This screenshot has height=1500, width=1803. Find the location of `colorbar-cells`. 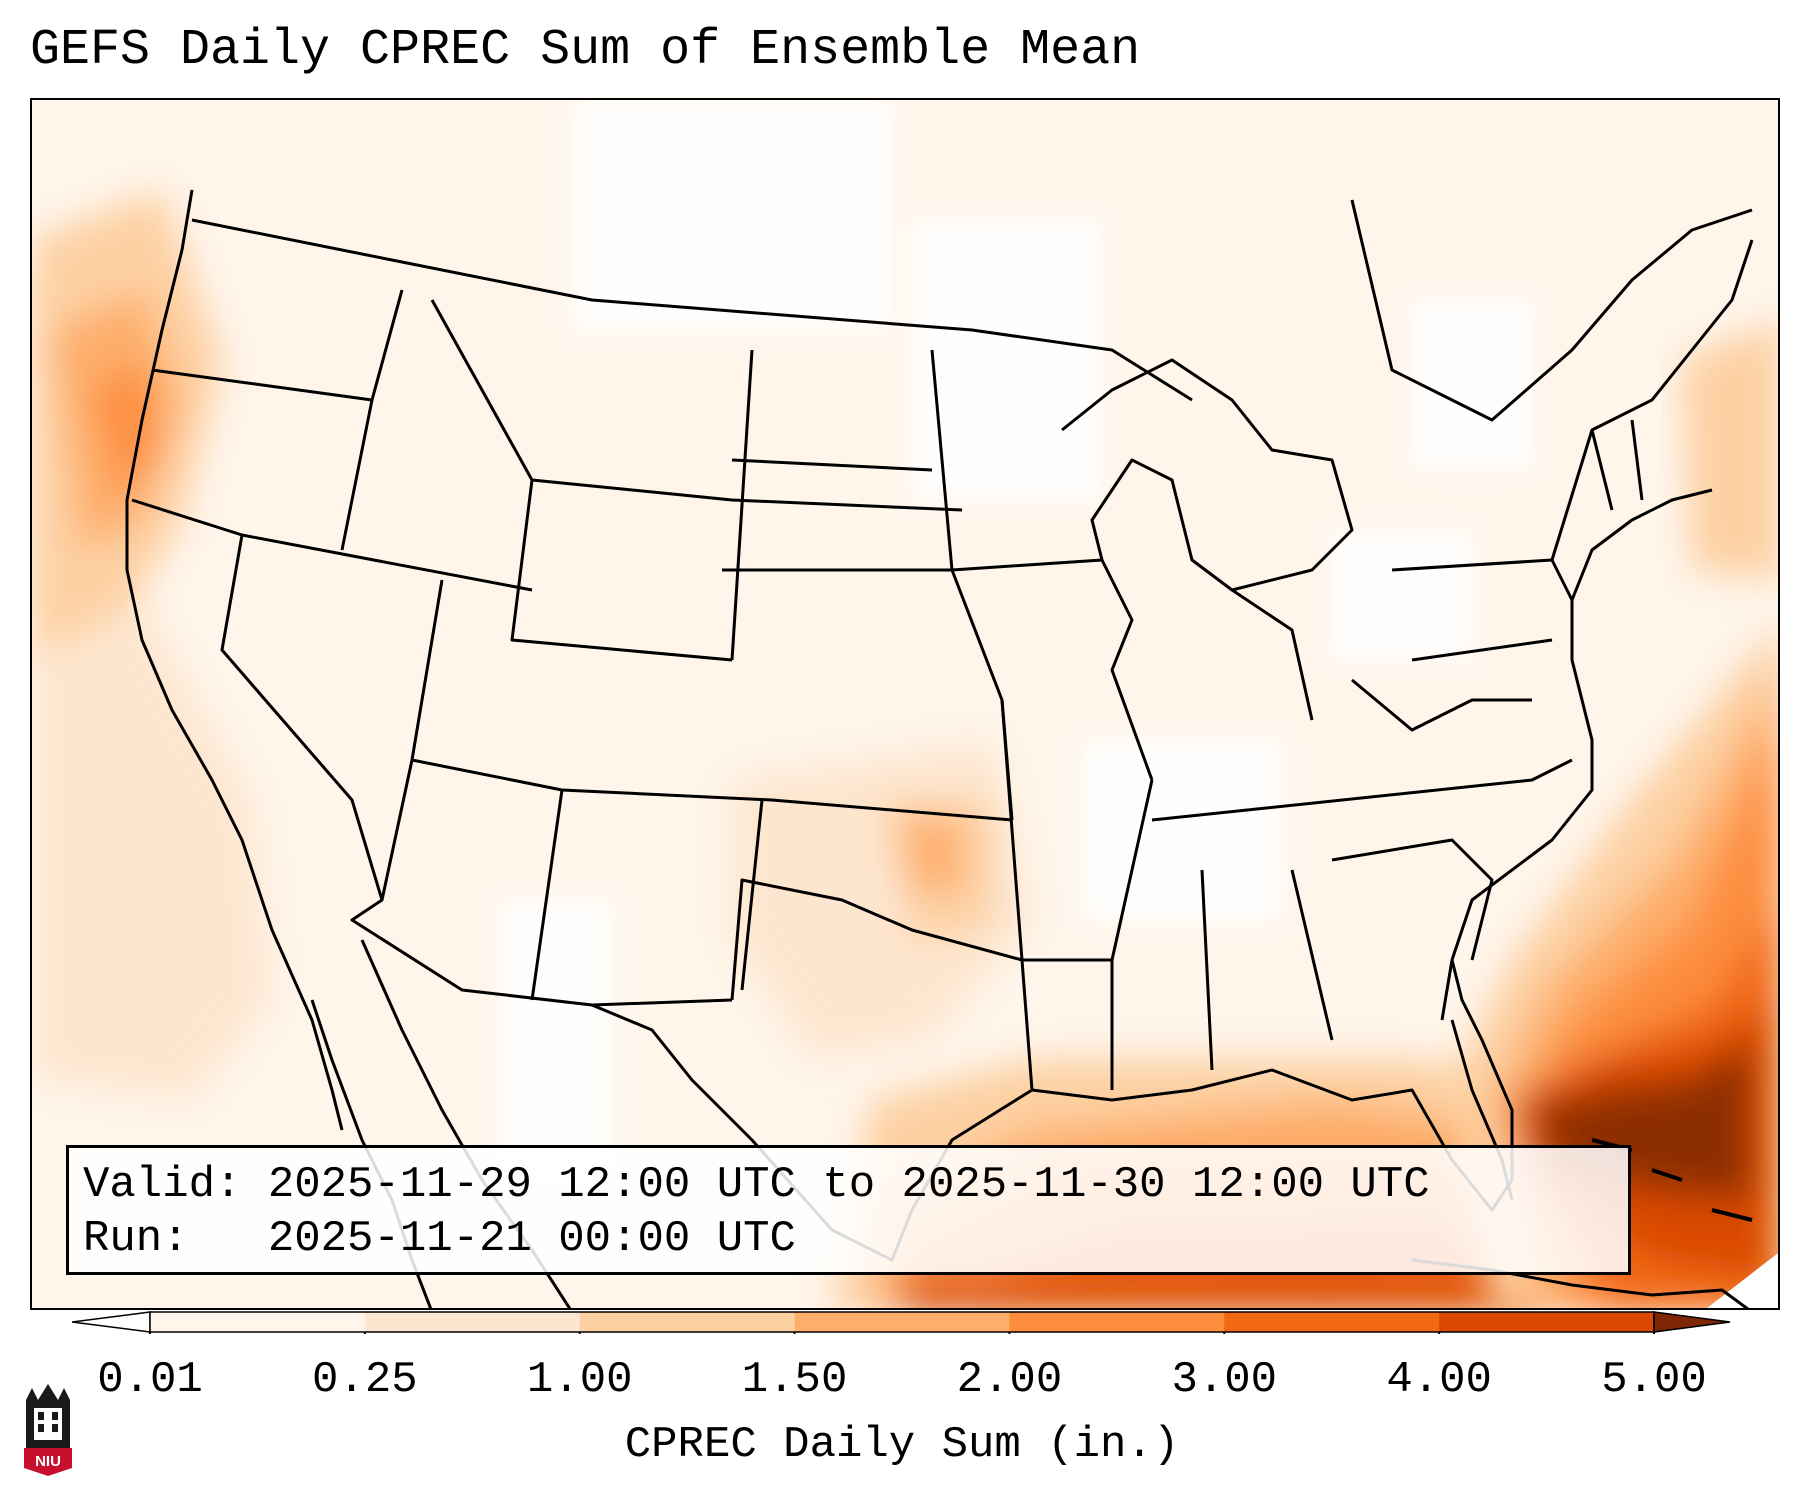

colorbar-cells is located at coordinates (901, 1322).